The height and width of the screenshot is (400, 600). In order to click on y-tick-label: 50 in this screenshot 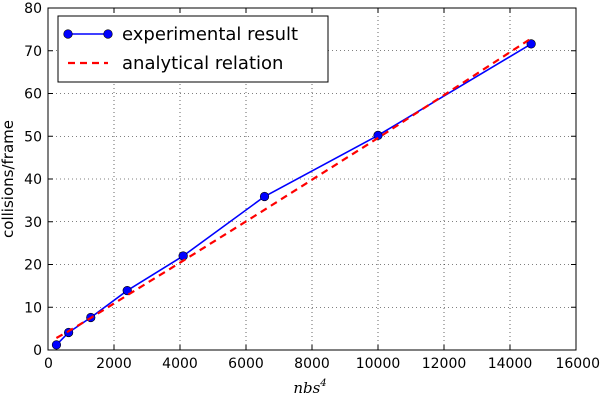, I will do `click(33, 137)`.